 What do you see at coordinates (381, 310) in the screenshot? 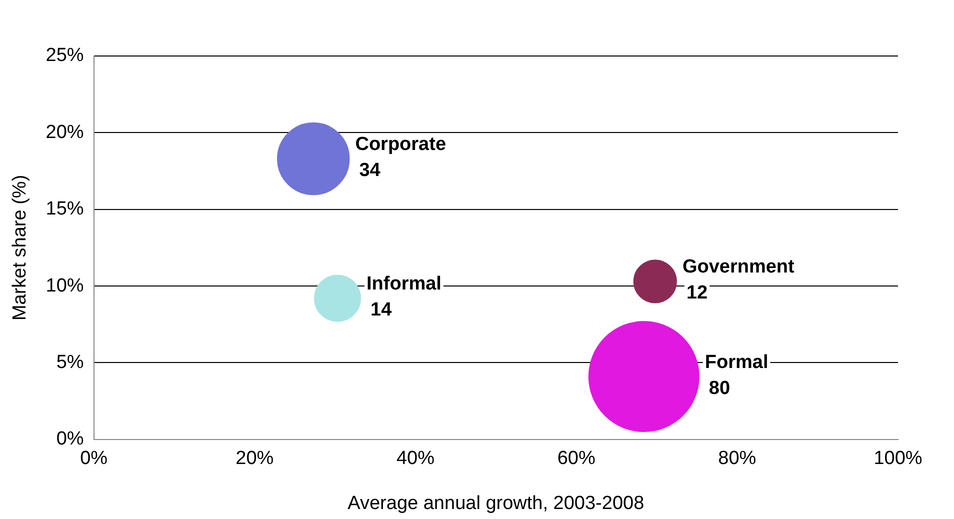
I see `data-label: 14` at bounding box center [381, 310].